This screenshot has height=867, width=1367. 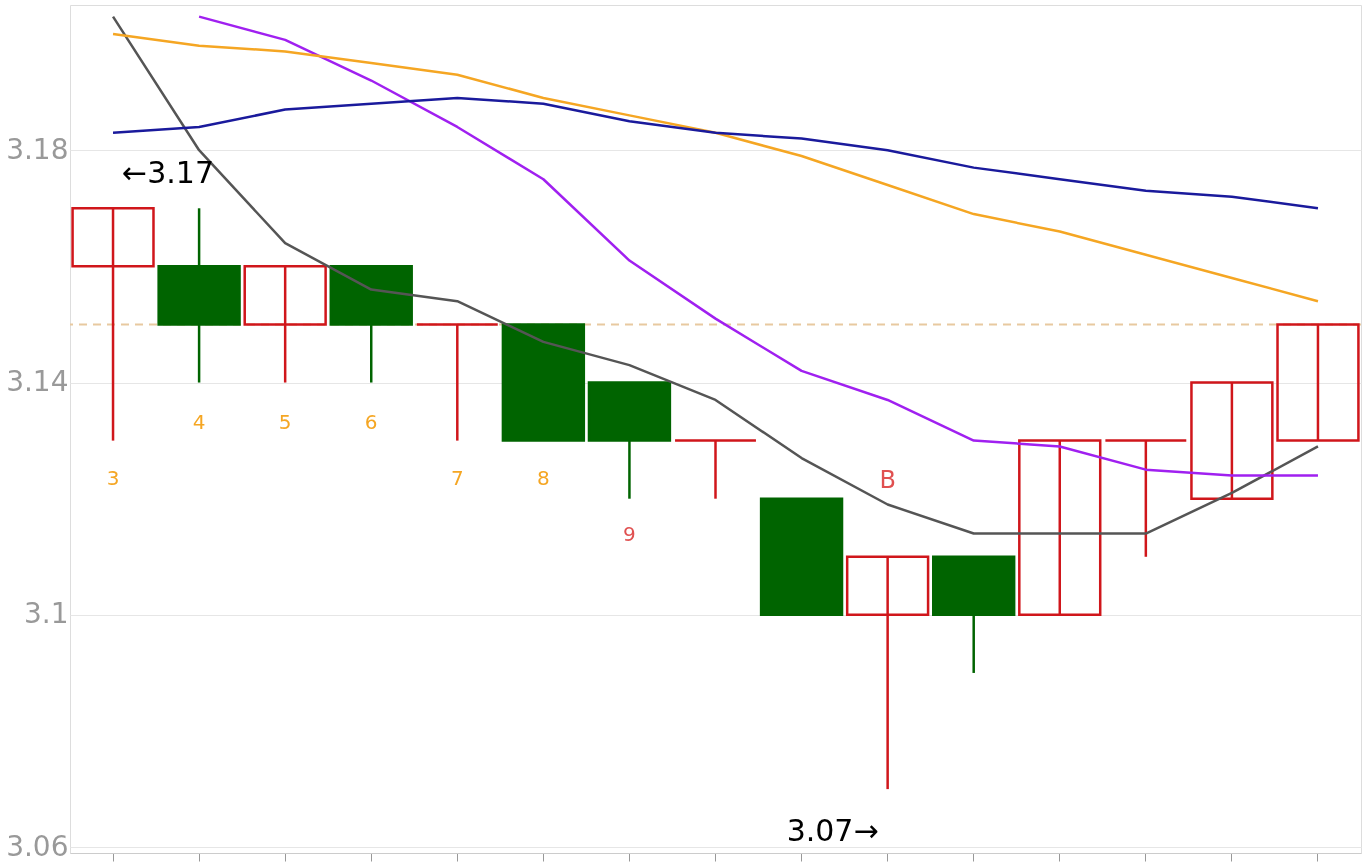 I want to click on annotation: B, so click(x=887, y=479).